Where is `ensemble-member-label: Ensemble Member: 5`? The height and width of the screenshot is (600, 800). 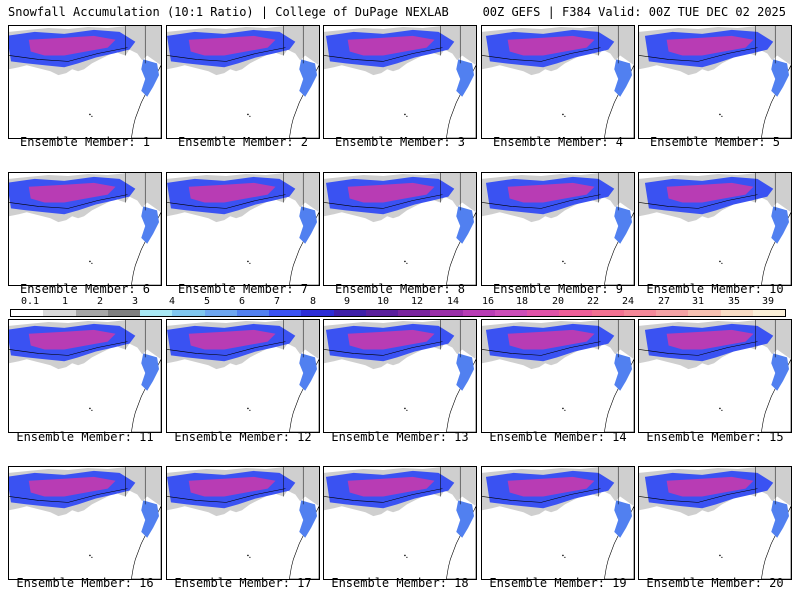 ensemble-member-label: Ensemble Member: 5 is located at coordinates (715, 142).